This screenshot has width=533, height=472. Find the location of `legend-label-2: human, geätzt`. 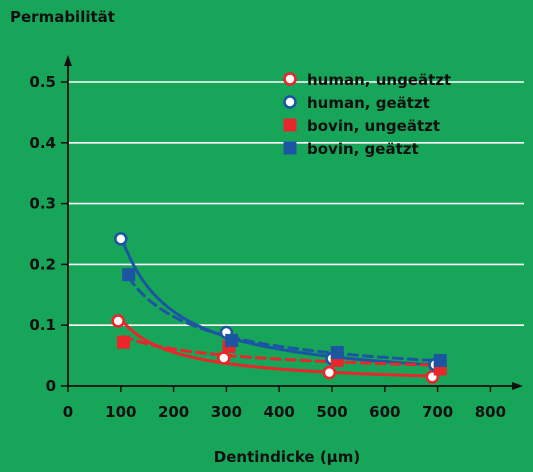

legend-label-2: human, geätzt is located at coordinates (368, 103).